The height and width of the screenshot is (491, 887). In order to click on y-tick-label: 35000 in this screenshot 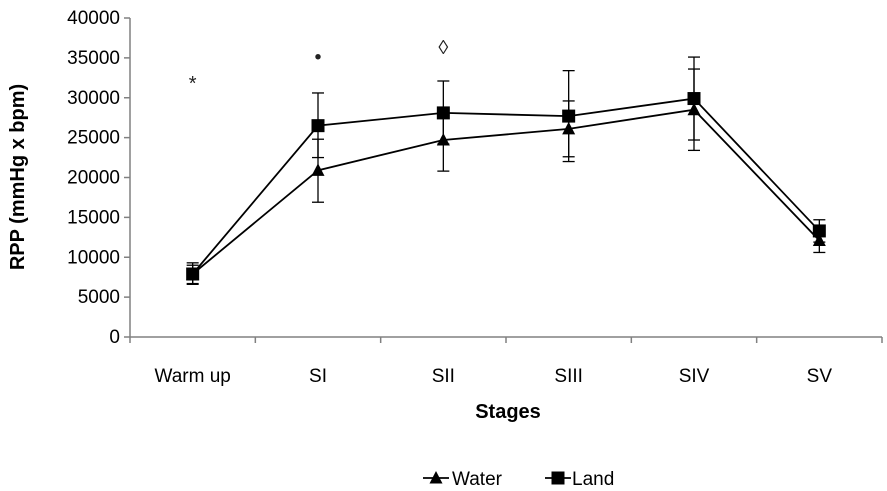, I will do `click(93, 58)`.